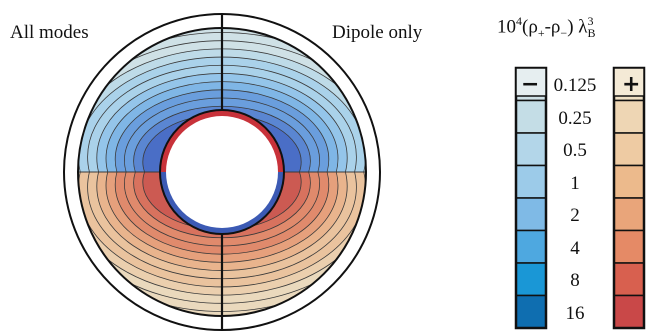  Describe the element at coordinates (49, 32) in the screenshot. I see `label-all-modes: All modes` at that location.